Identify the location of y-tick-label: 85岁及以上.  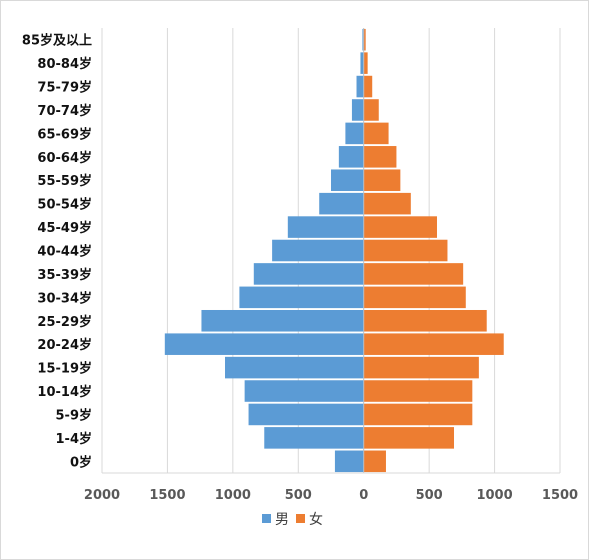
(57, 41).